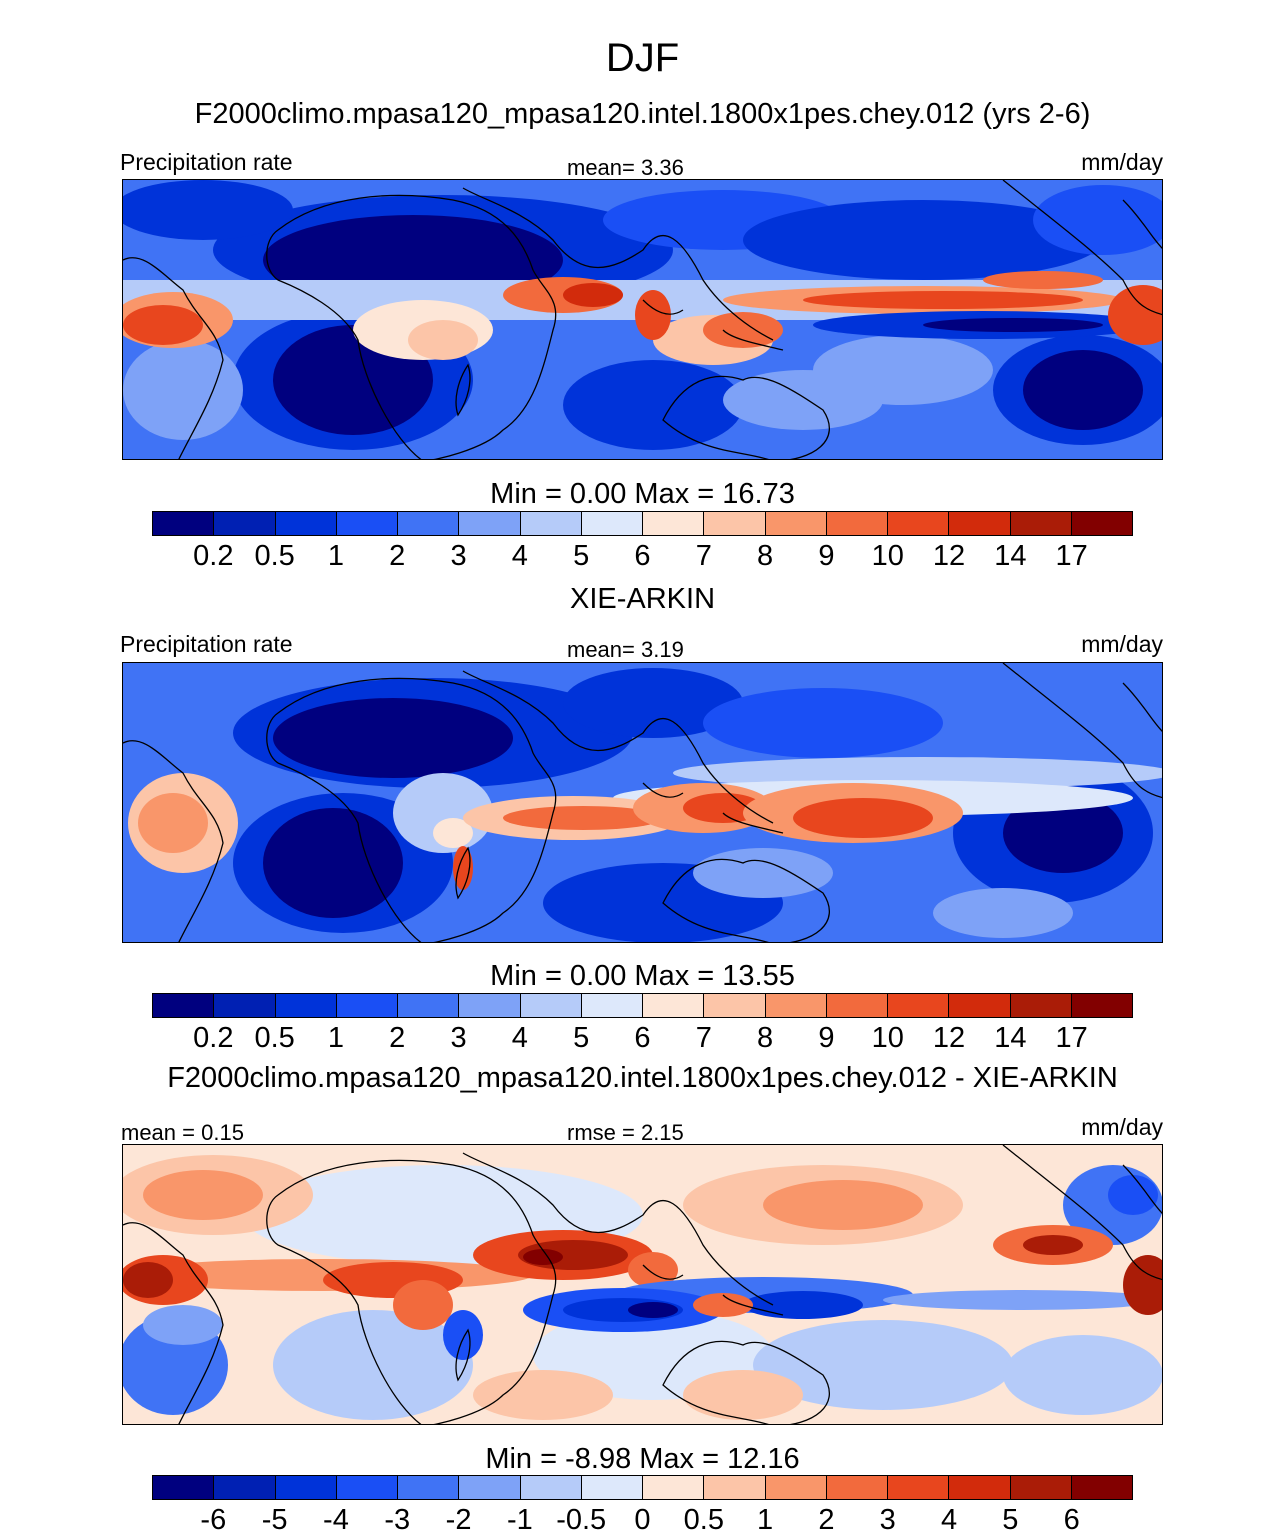 The image size is (1285, 1537). Describe the element at coordinates (625, 167) in the screenshot. I see `panel-1-mean-label: mean= 3.36` at that location.